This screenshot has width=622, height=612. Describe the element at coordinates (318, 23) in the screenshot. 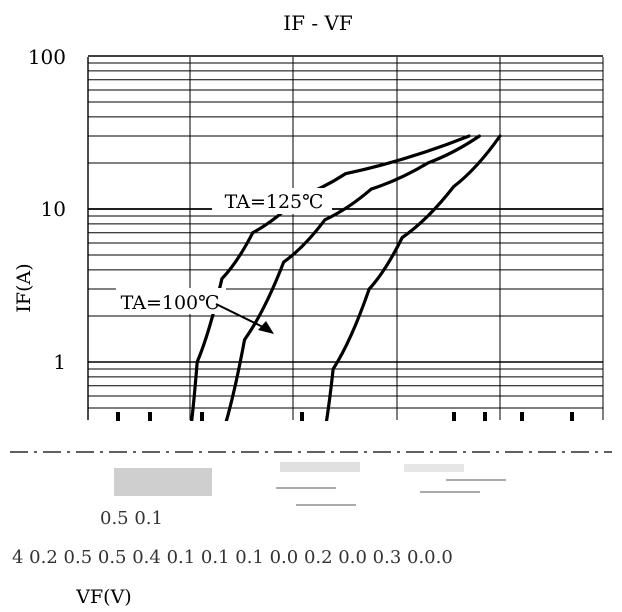

I see `chart-title: IF - VF` at that location.